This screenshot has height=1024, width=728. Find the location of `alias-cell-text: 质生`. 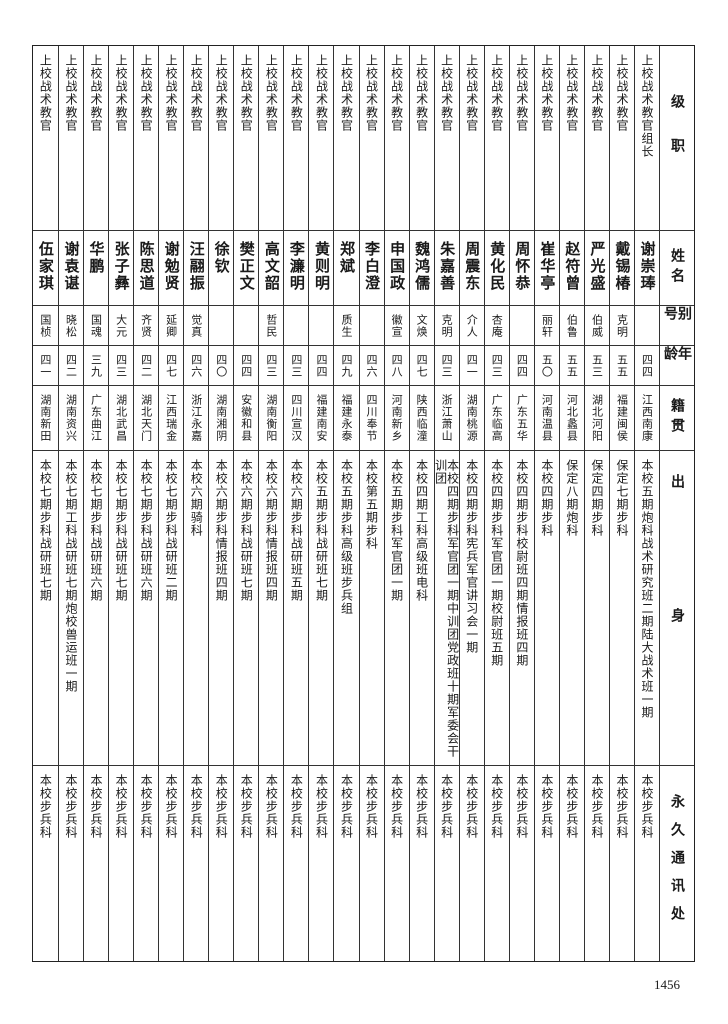

alias-cell-text: 质生 is located at coordinates (346, 326).